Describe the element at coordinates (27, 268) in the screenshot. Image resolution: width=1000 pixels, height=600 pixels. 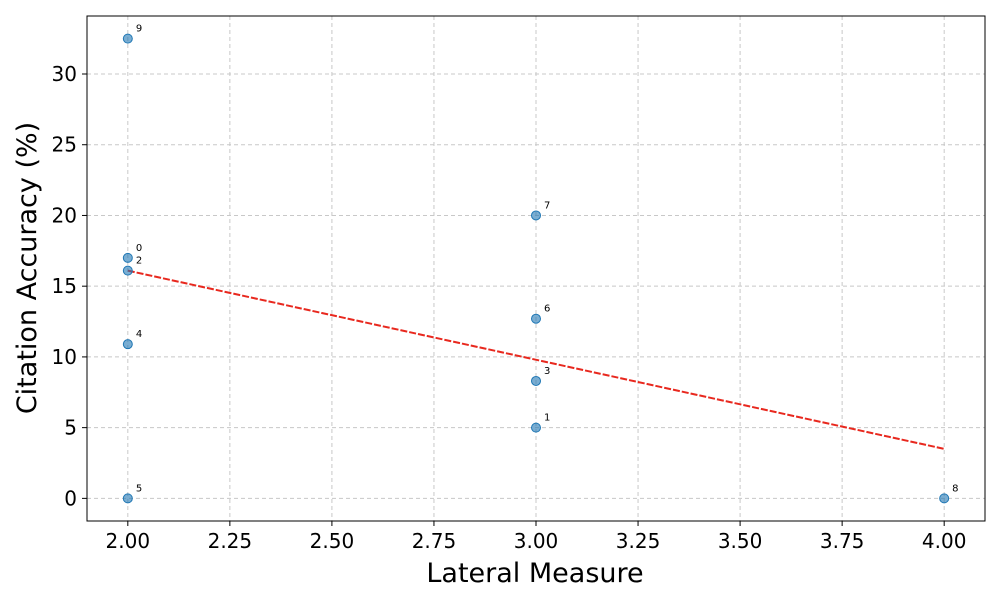
I see `y-axis-label: Citation Accuracy (%)` at that location.